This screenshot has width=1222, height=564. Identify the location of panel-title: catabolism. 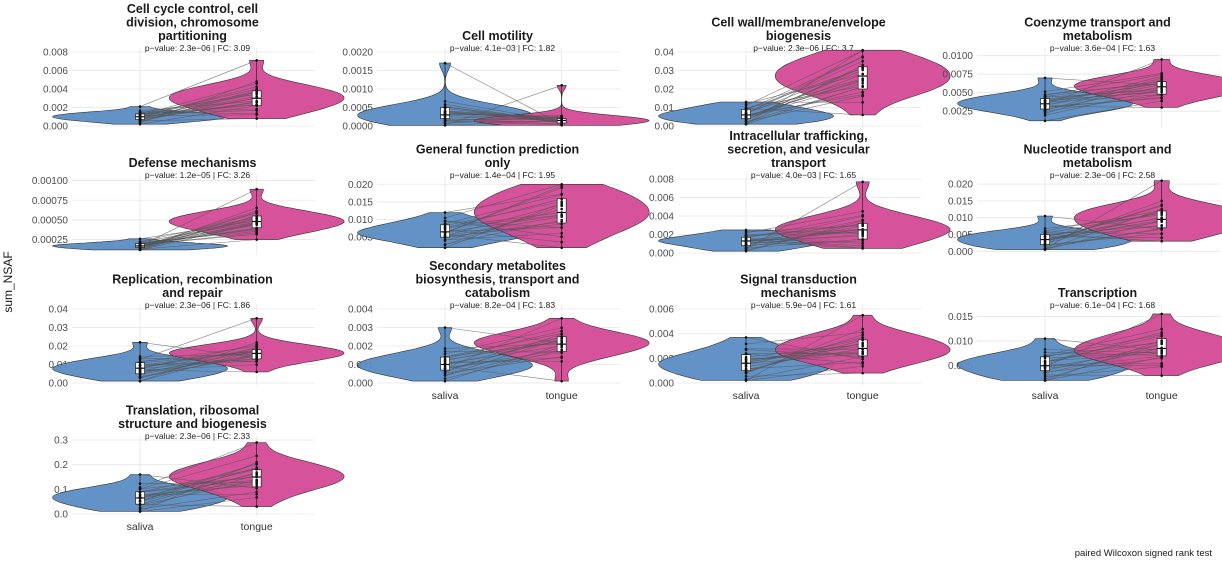
(497, 293).